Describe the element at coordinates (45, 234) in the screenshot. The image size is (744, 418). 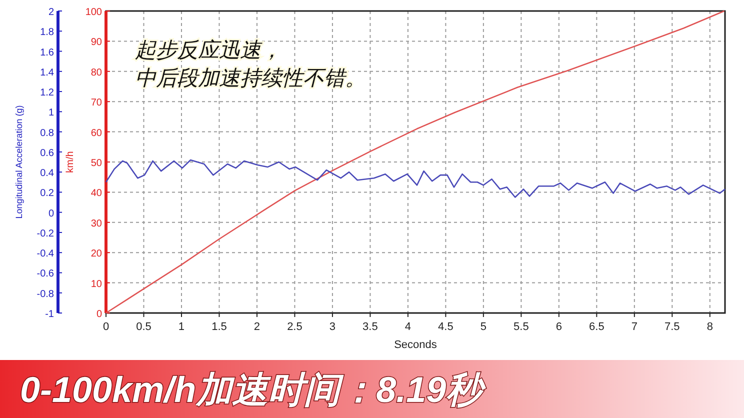
I see `y-tick-label: -0.2` at that location.